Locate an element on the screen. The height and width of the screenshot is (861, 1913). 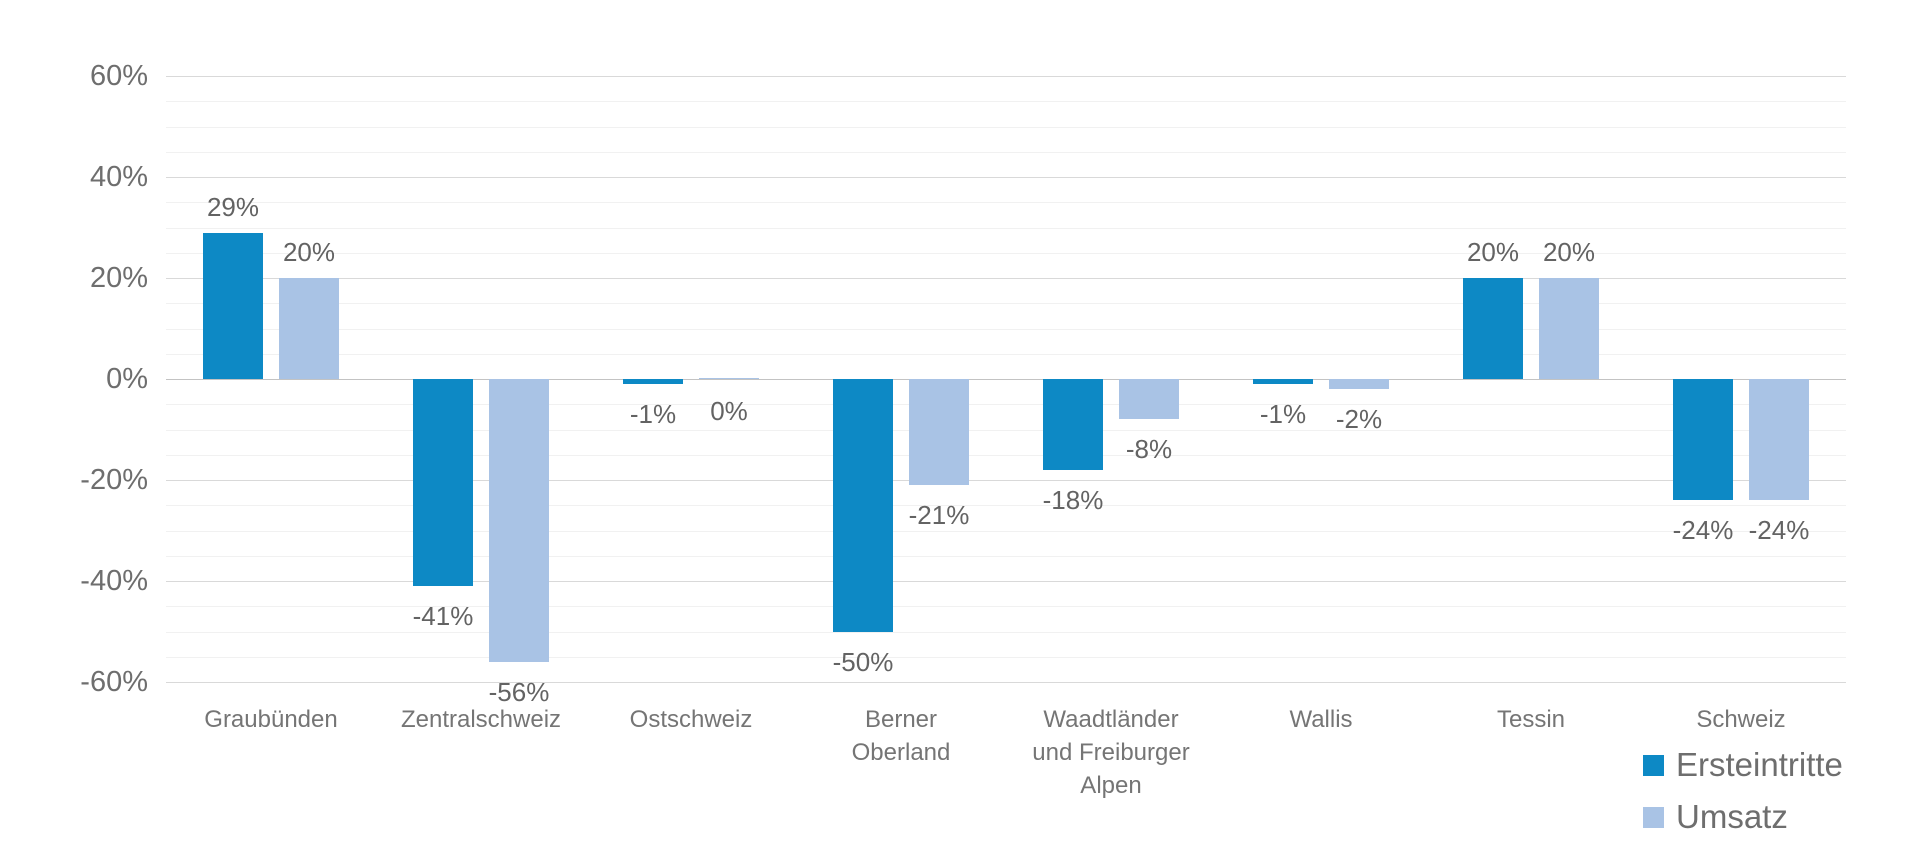
data-label: -50% is located at coordinates (863, 661).